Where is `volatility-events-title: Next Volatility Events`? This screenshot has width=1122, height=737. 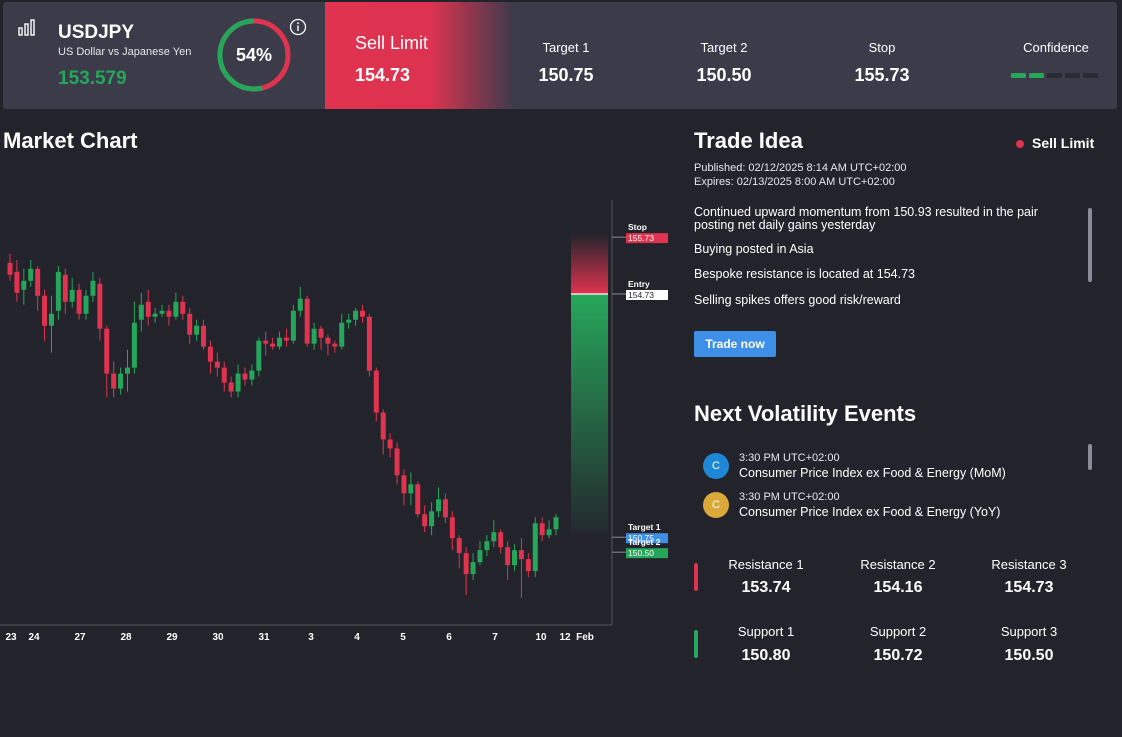 volatility-events-title: Next Volatility Events is located at coordinates (805, 413).